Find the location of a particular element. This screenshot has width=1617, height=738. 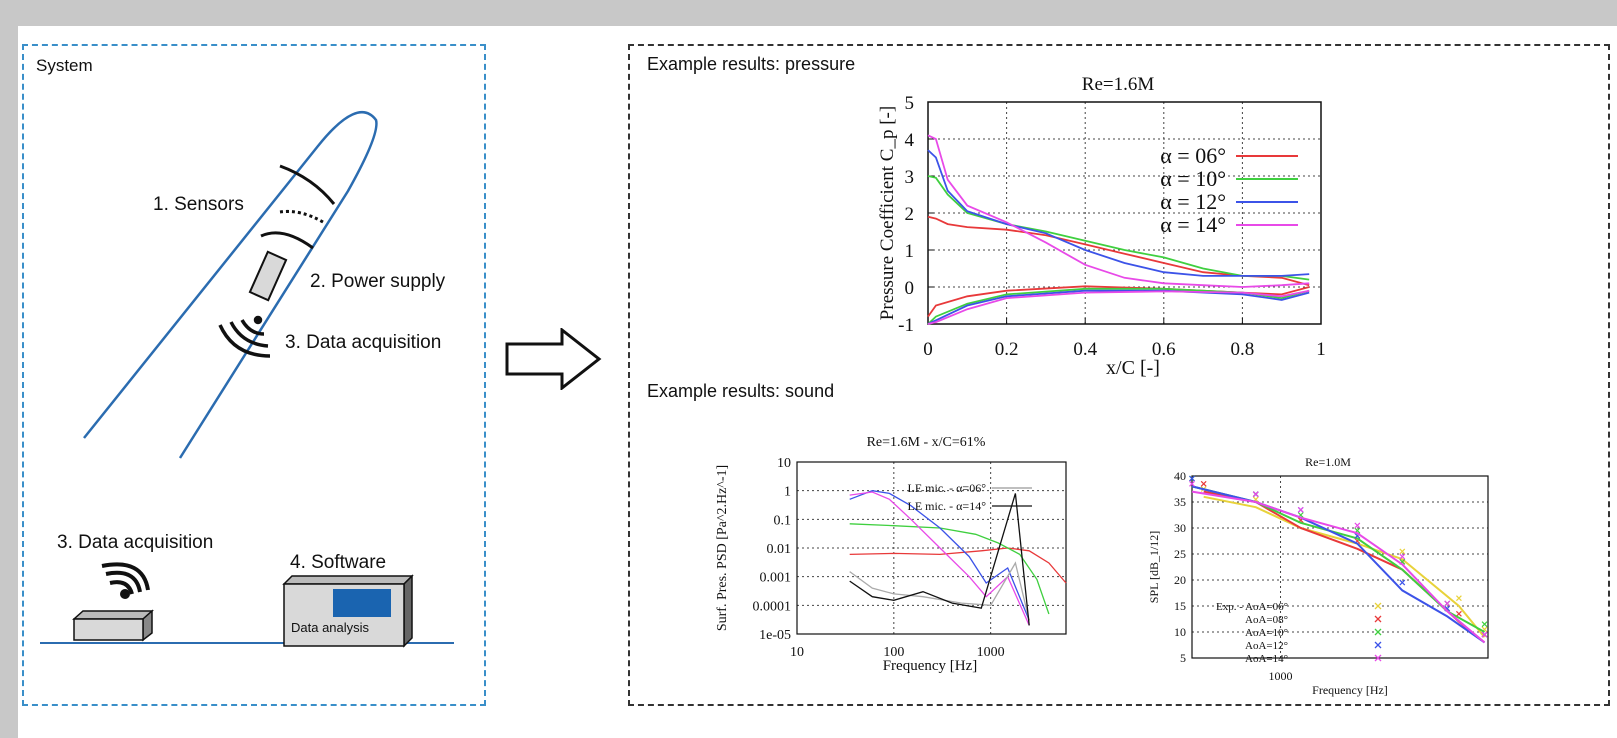

wireless-icon-base is located at coordinates (125, 580).